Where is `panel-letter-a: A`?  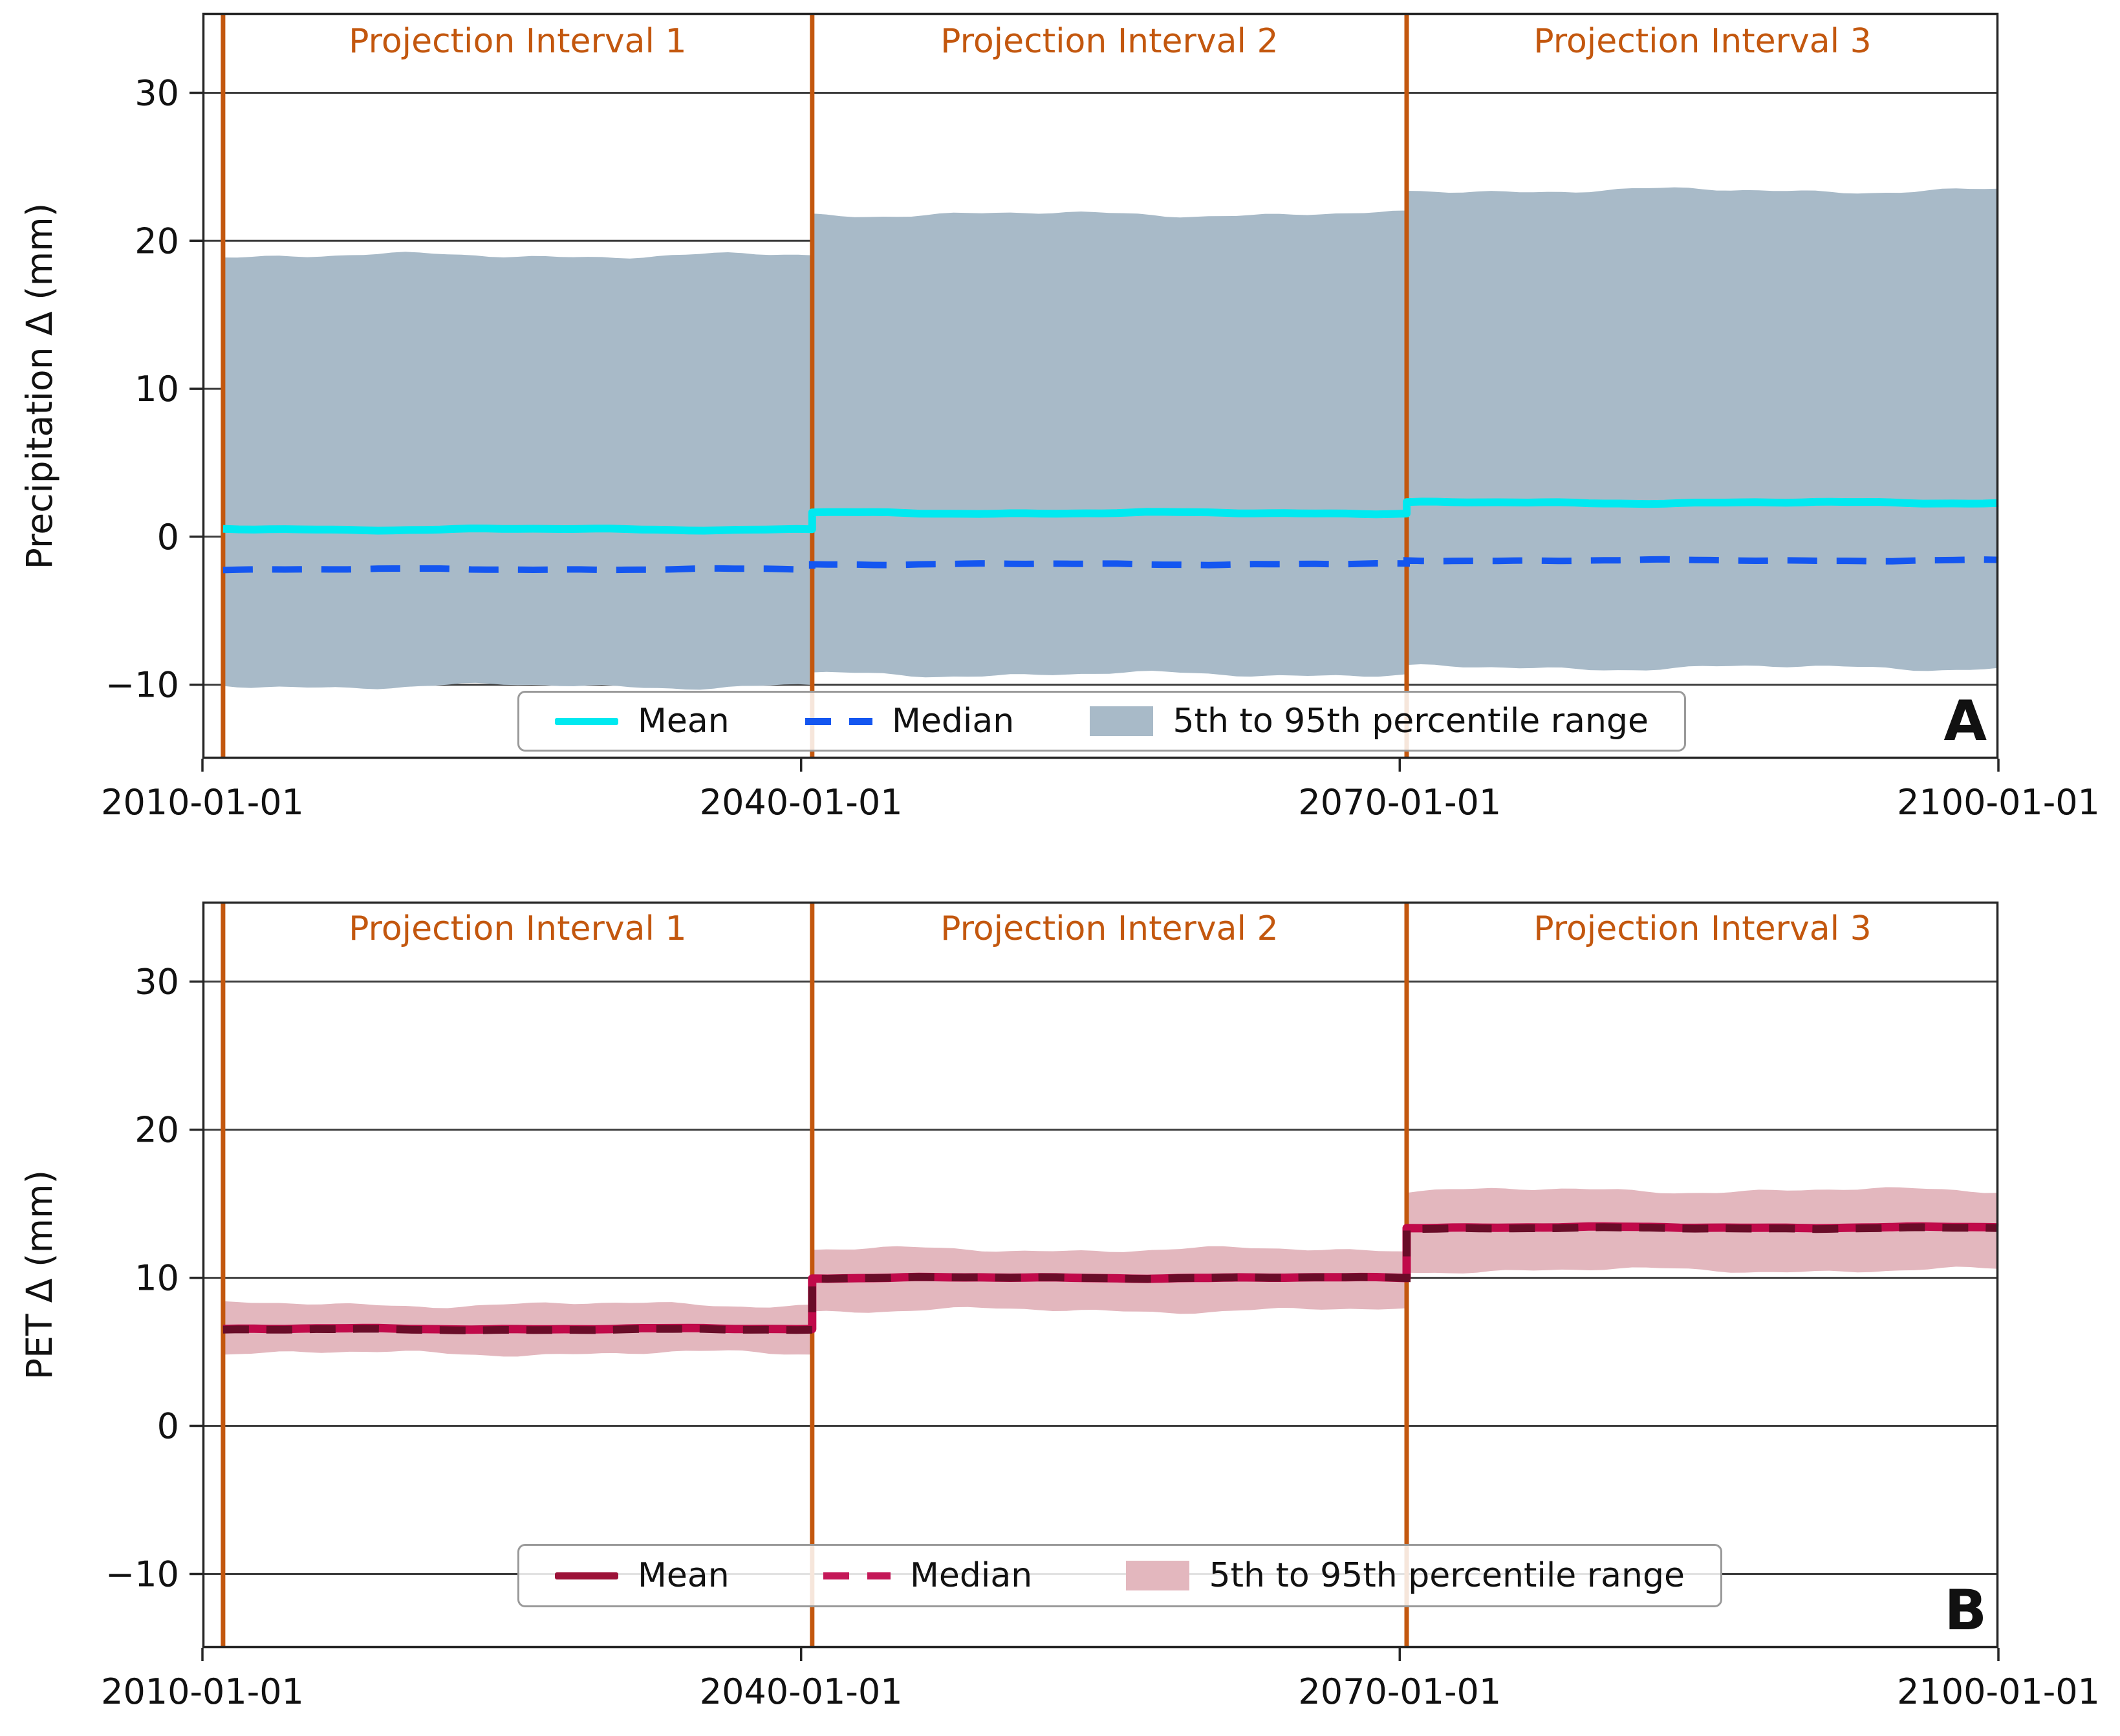 panel-letter-a: A is located at coordinates (1965, 721).